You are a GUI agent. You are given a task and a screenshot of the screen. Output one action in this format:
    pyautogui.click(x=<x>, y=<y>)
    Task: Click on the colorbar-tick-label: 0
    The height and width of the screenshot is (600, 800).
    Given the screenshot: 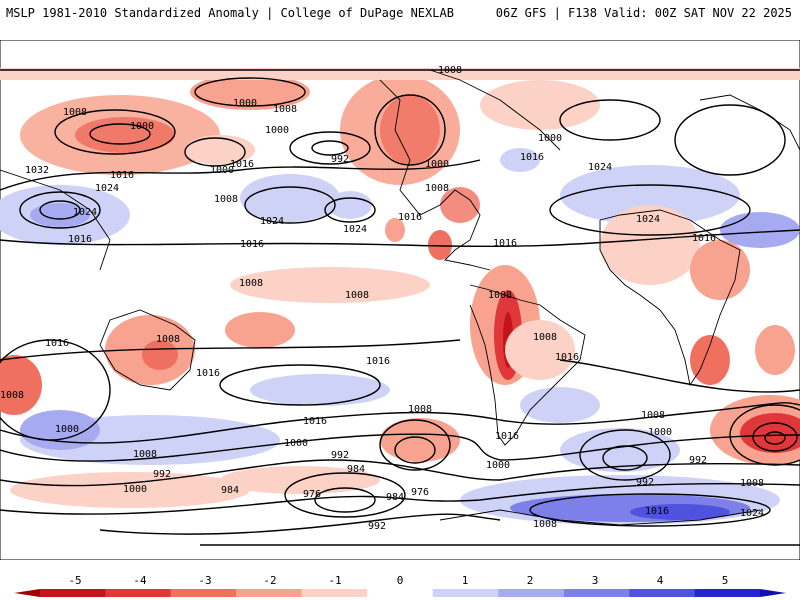 What is the action you would take?
    pyautogui.click(x=400, y=580)
    